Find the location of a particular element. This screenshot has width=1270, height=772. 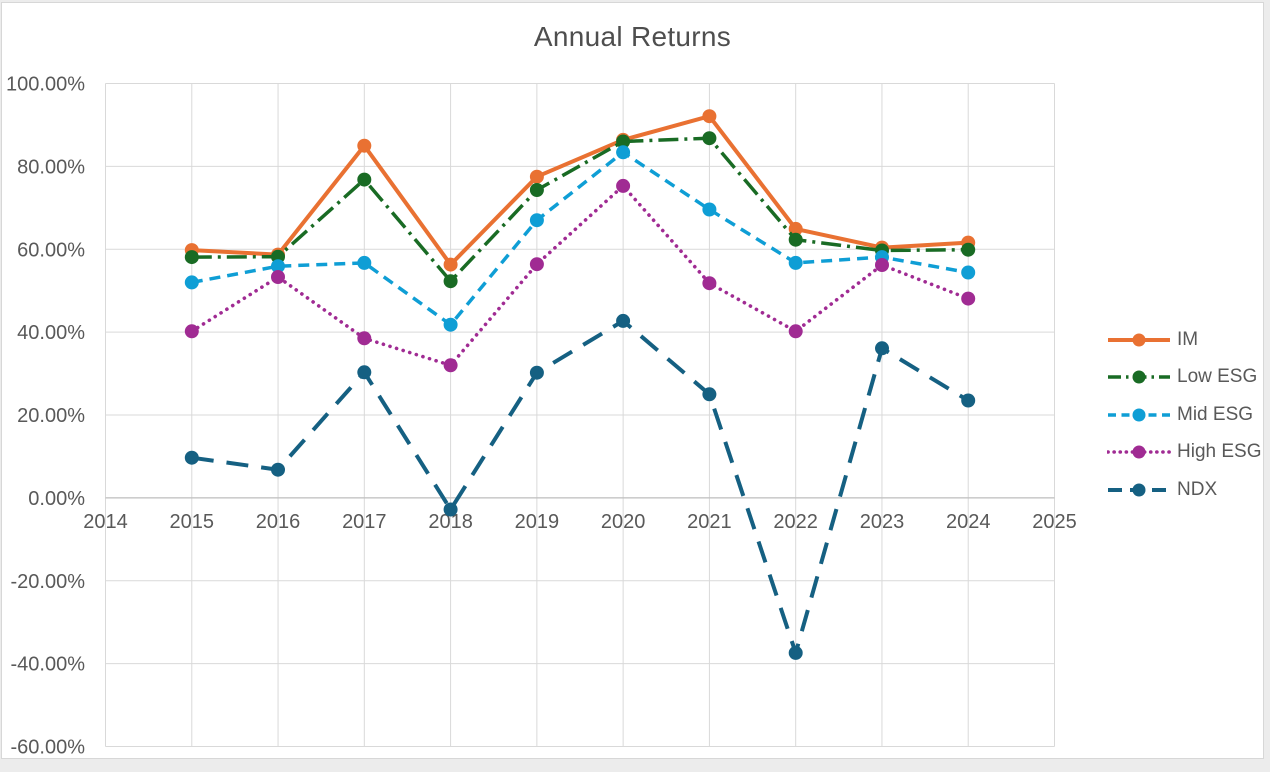

series-marker-high-esg-2015 is located at coordinates (191, 331).